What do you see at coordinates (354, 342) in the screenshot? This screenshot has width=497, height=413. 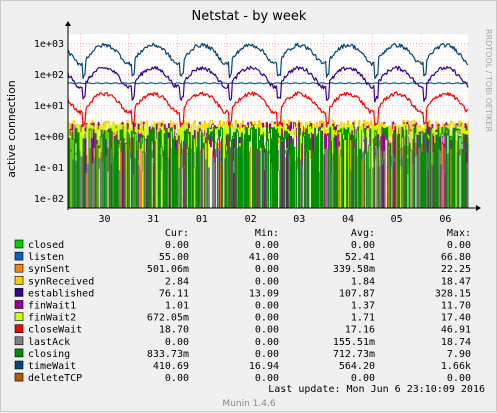 I see `legend-avg: 155.51m` at bounding box center [354, 342].